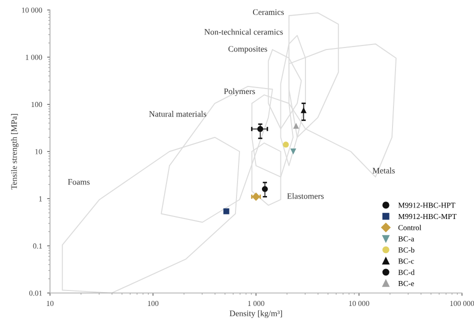 This screenshot has width=474, height=320. I want to click on x-axis-title: Density [kg/m³], so click(256, 314).